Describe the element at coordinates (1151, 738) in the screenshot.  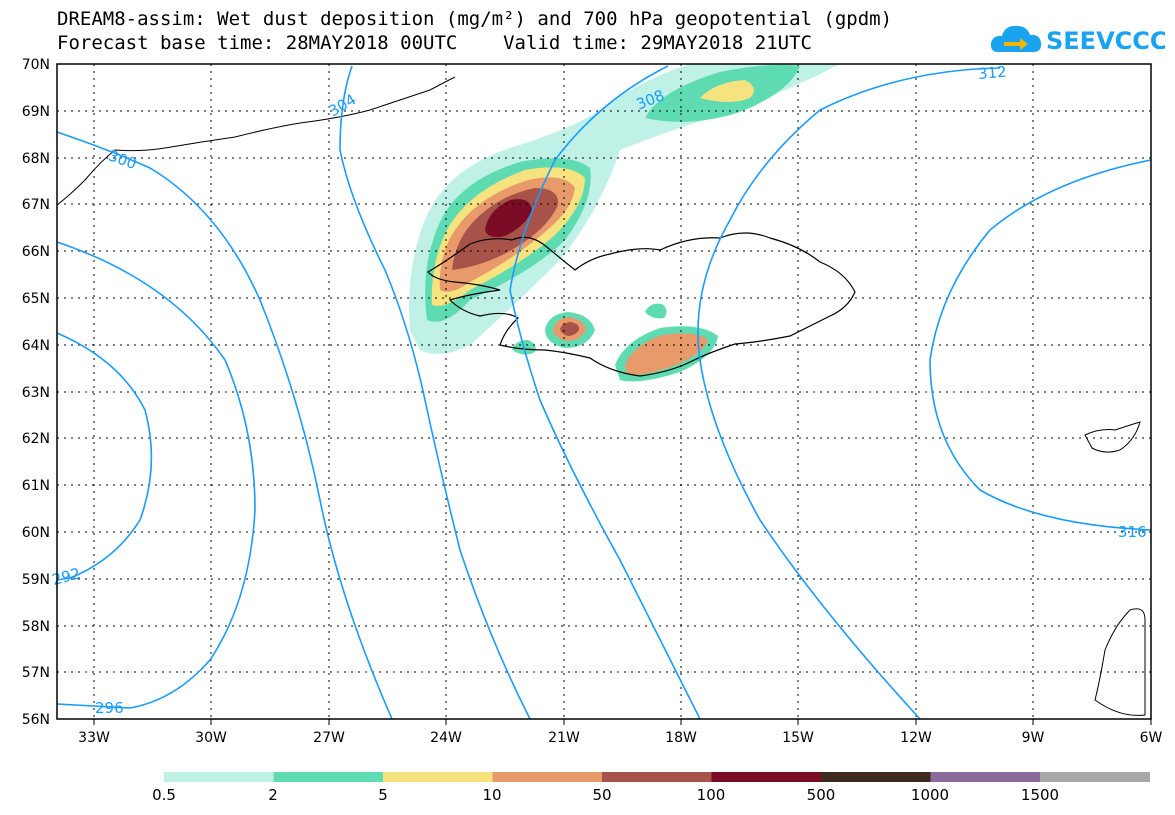
I see `lon-label: 6W` at that location.